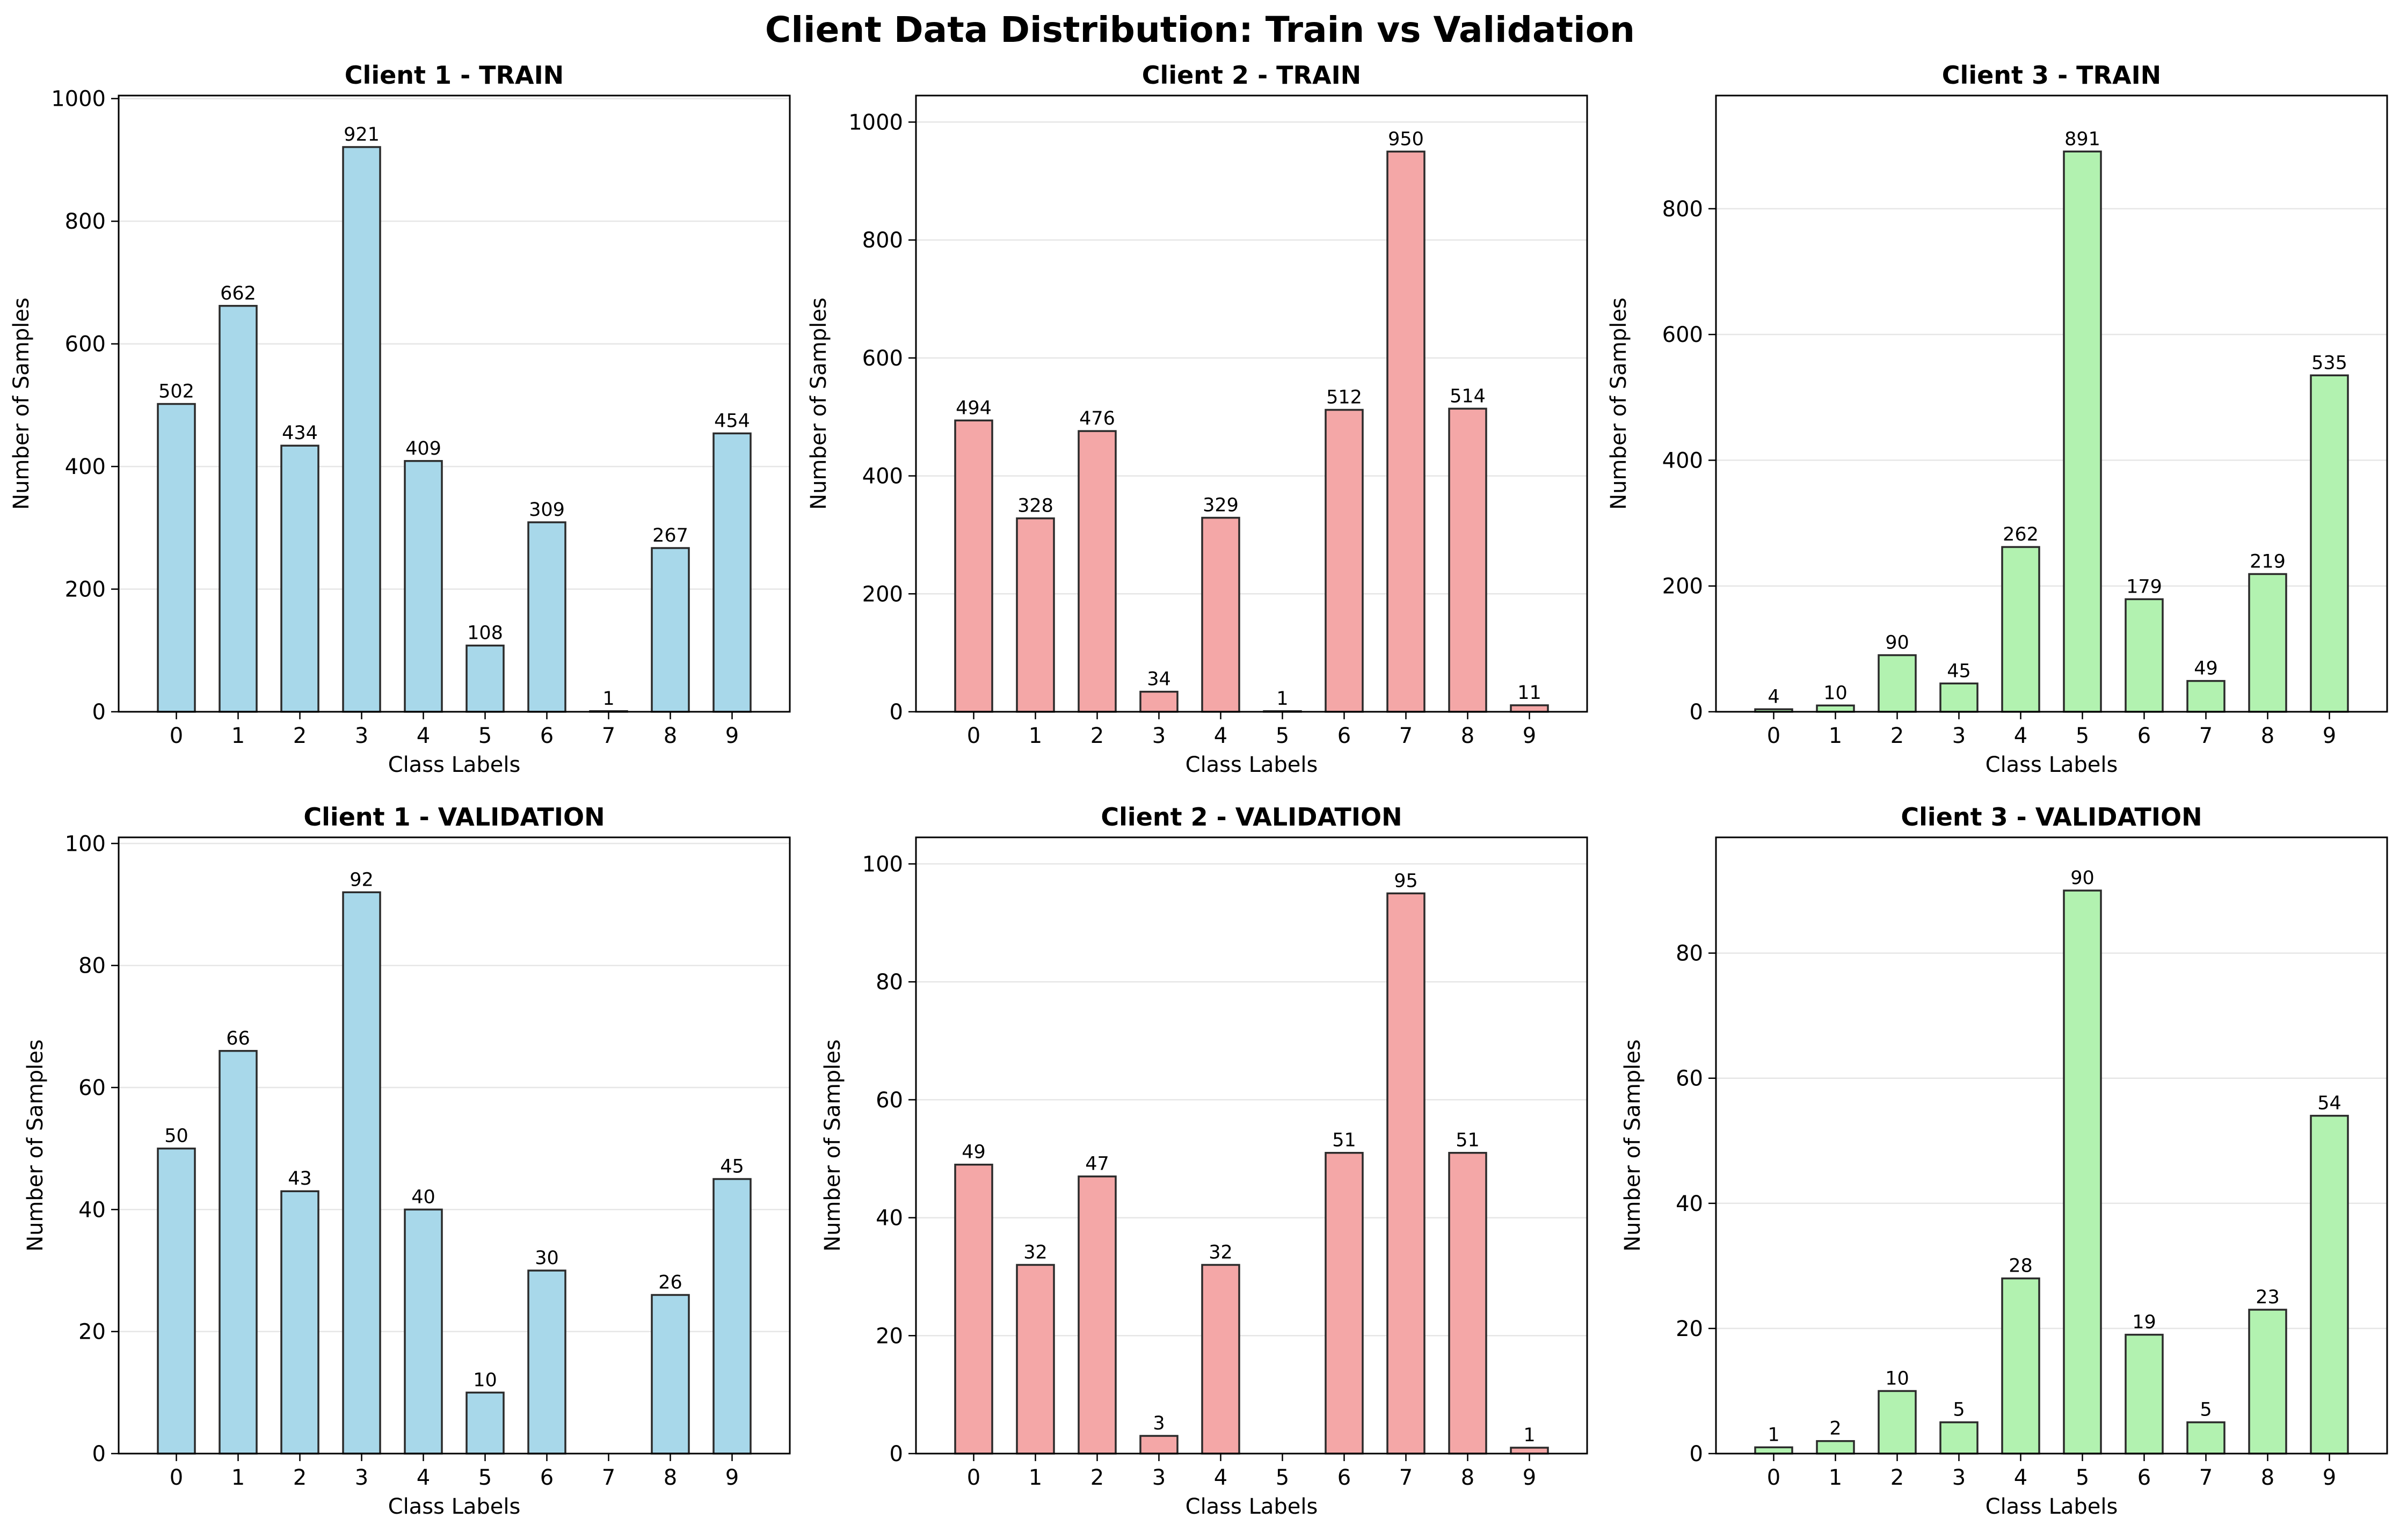 The image size is (2400, 1540). I want to click on data-label: 454, so click(732, 421).